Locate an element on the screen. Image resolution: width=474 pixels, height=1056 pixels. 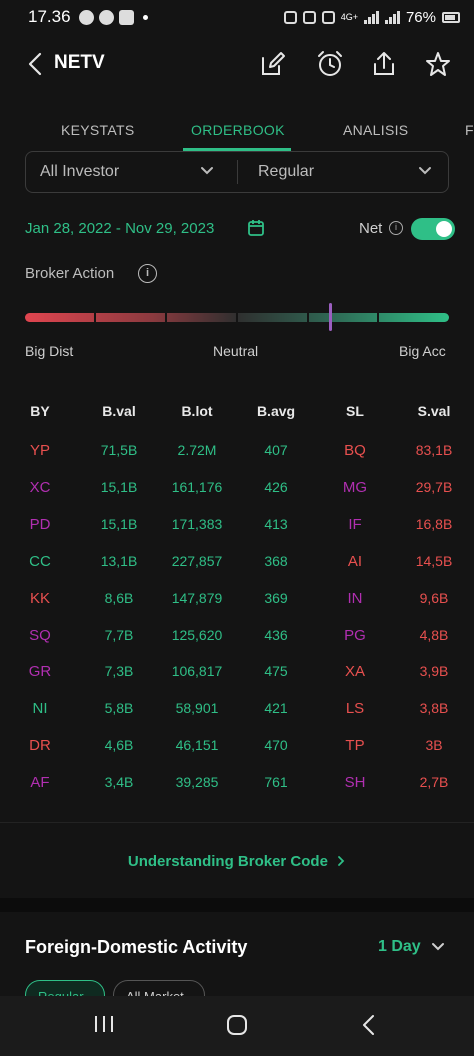
table-row: AF 3,4B 39,285 761 SH 2,7B is located at coordinates (237, 786).